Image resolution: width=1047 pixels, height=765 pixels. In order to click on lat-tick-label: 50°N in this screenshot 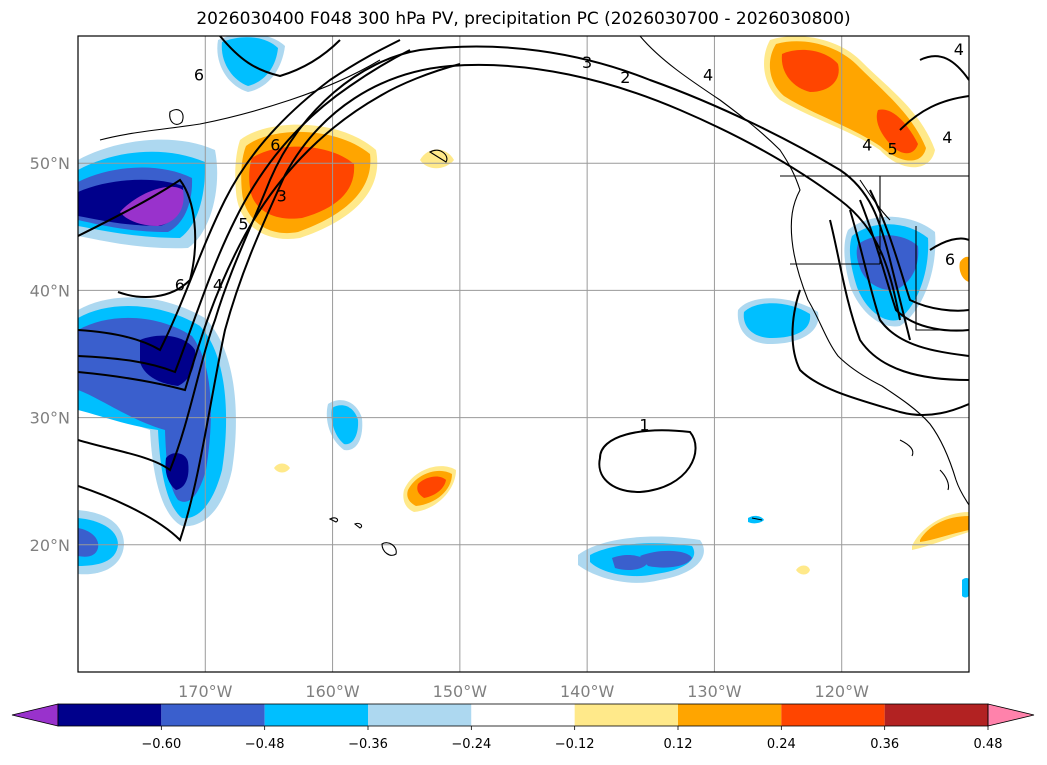, I will do `click(50, 163)`.